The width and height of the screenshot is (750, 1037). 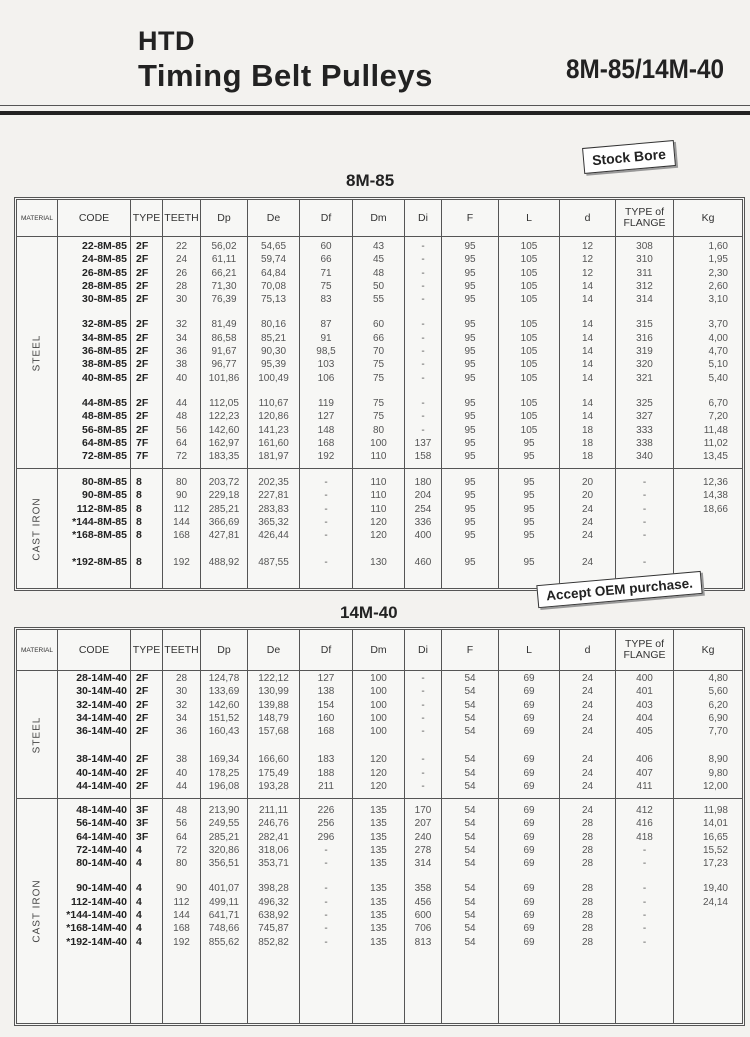 What do you see at coordinates (644, 837) in the screenshot?
I see `table-cell: 418` at bounding box center [644, 837].